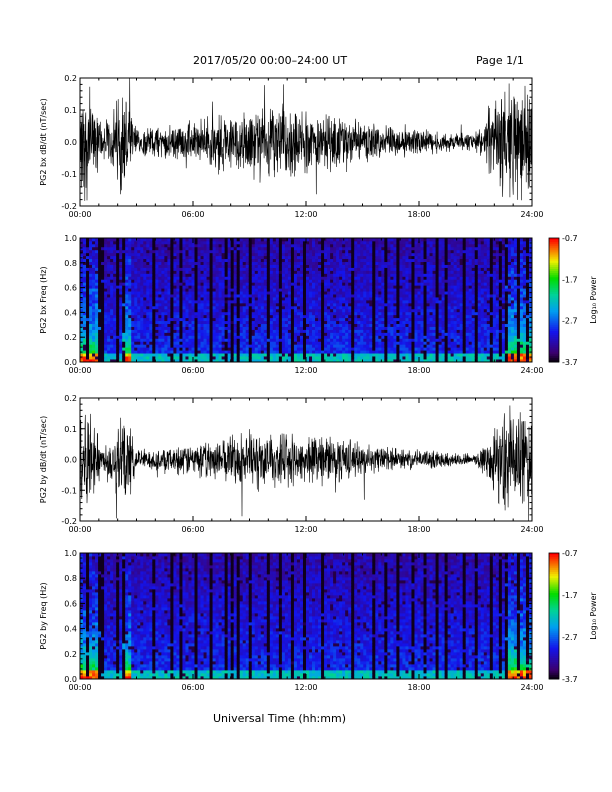  Describe the element at coordinates (306, 139) in the screenshot. I see `panel-1-trace` at that location.